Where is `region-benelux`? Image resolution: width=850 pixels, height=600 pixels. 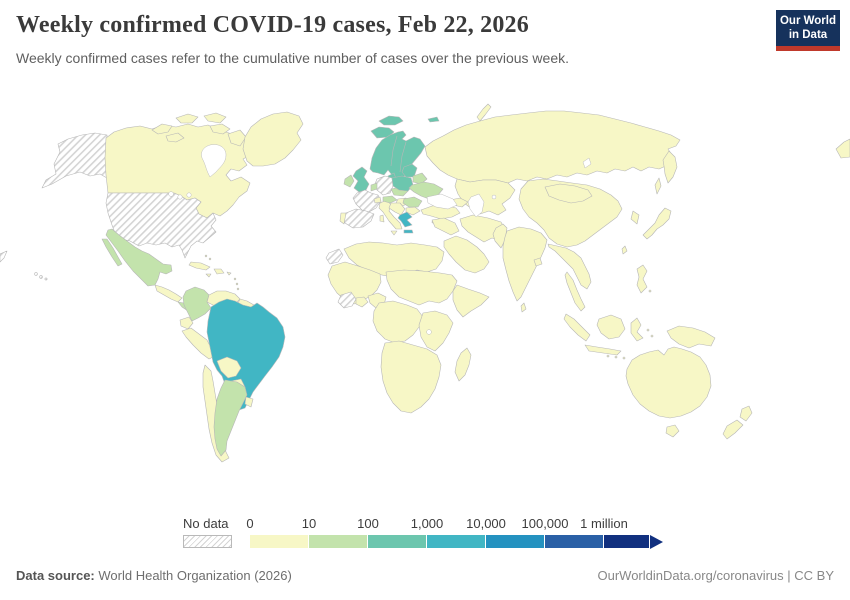
region-benelux is located at coordinates (374, 187).